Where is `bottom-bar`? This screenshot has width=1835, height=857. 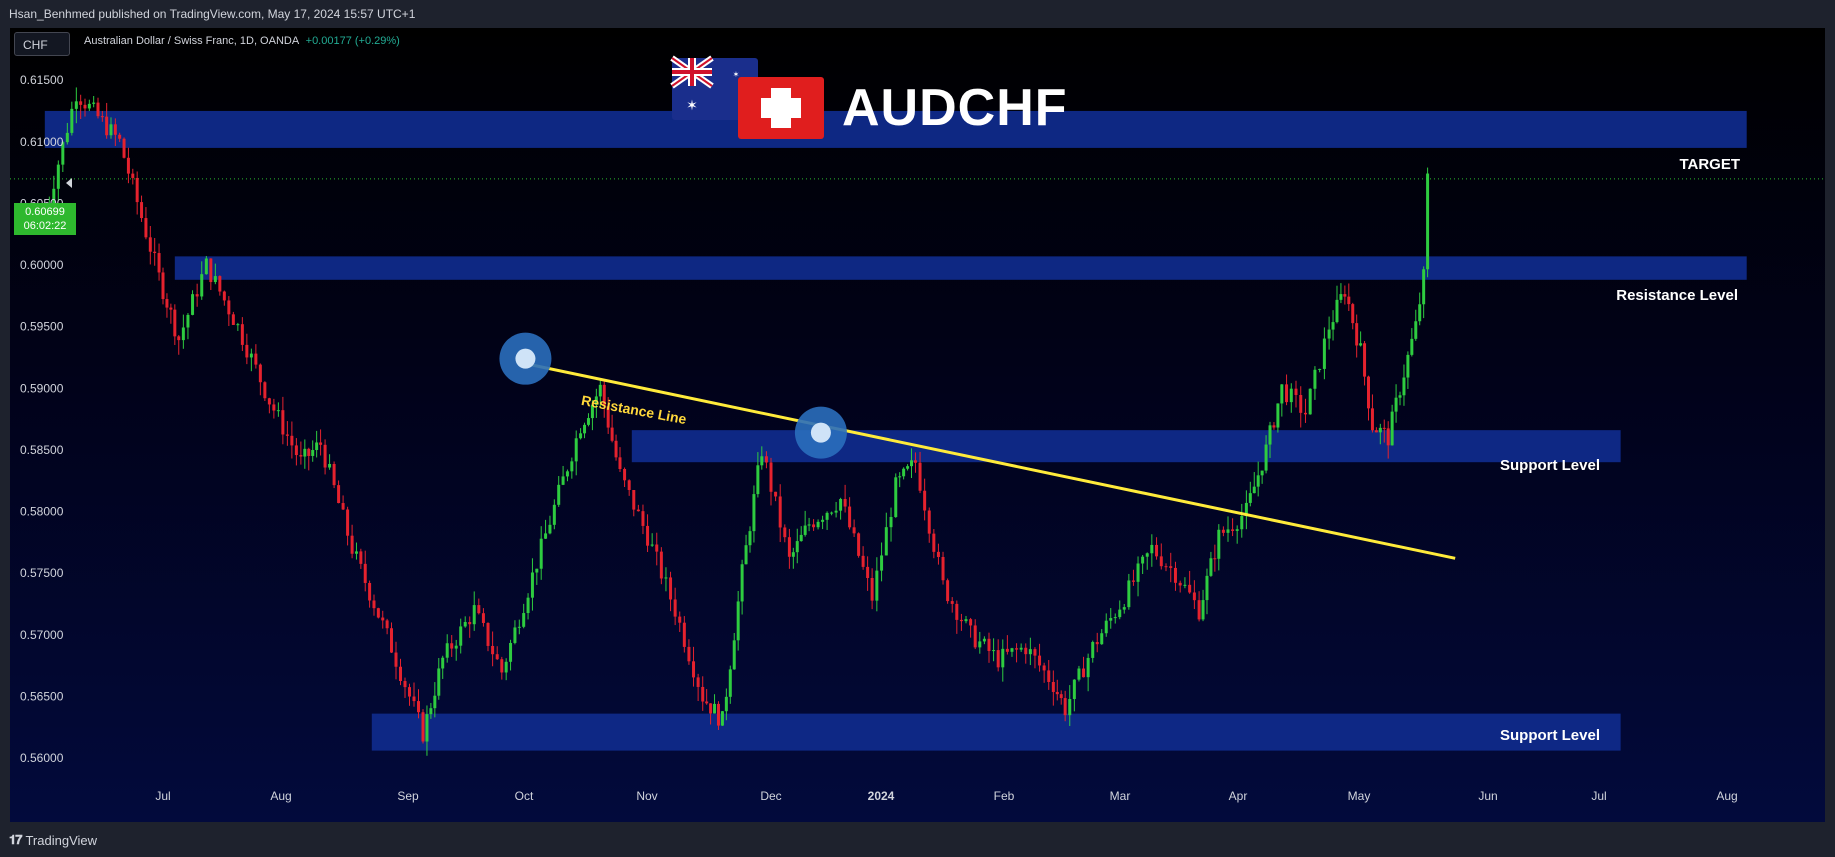
bottom-bar is located at coordinates (917, 839).